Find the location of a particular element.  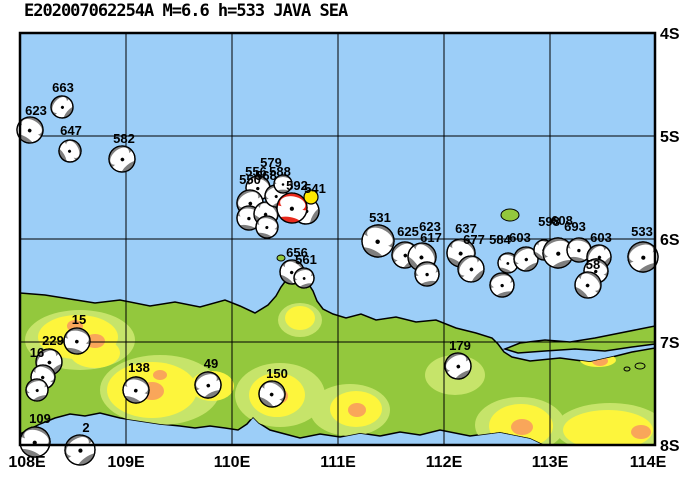

event-depth-label: 561 is located at coordinates (306, 259).